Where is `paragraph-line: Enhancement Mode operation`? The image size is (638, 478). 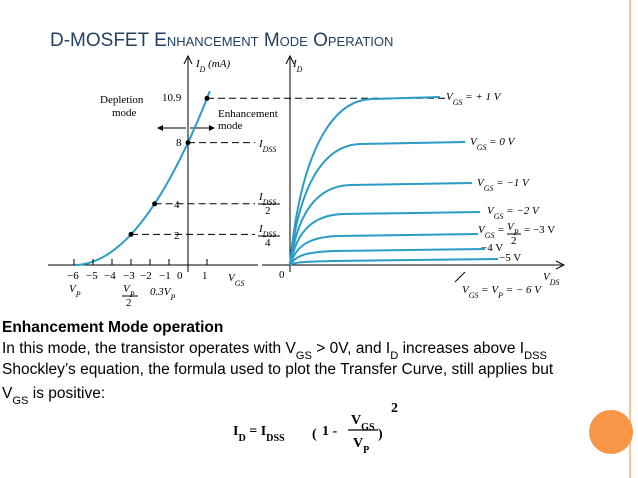
paragraph-line: Enhancement Mode operation is located at coordinates (112, 327).